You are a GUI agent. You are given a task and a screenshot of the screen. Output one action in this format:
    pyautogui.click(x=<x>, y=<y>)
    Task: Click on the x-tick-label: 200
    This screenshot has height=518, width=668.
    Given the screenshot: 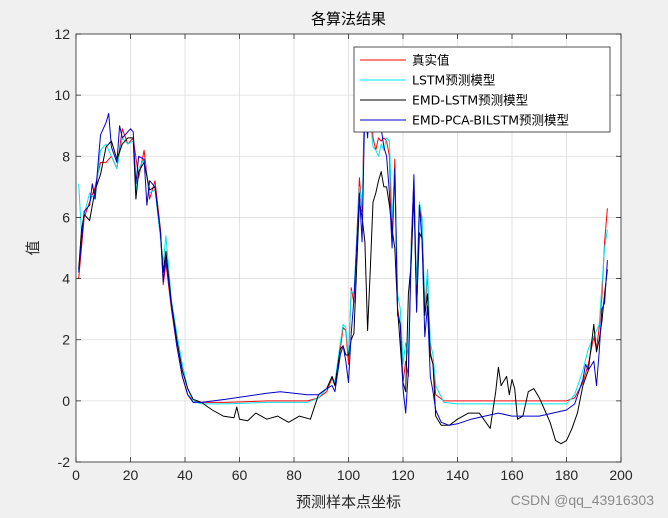 What is the action you would take?
    pyautogui.click(x=621, y=475)
    